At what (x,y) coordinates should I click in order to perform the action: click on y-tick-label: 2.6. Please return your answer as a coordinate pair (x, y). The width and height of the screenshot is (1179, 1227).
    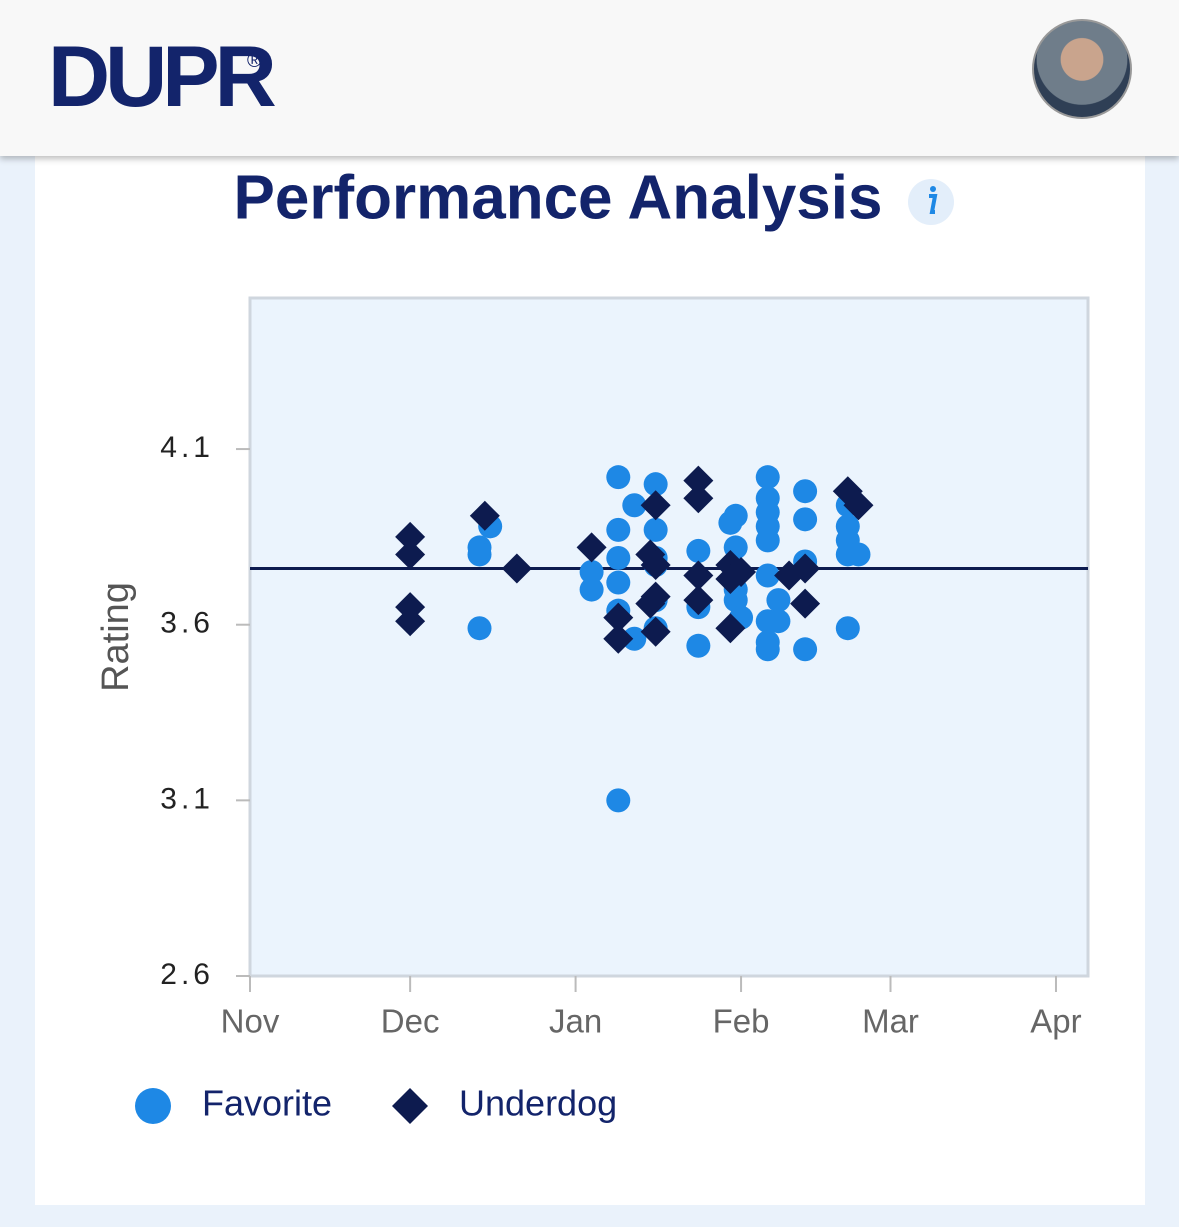
    Looking at the image, I should click on (187, 974).